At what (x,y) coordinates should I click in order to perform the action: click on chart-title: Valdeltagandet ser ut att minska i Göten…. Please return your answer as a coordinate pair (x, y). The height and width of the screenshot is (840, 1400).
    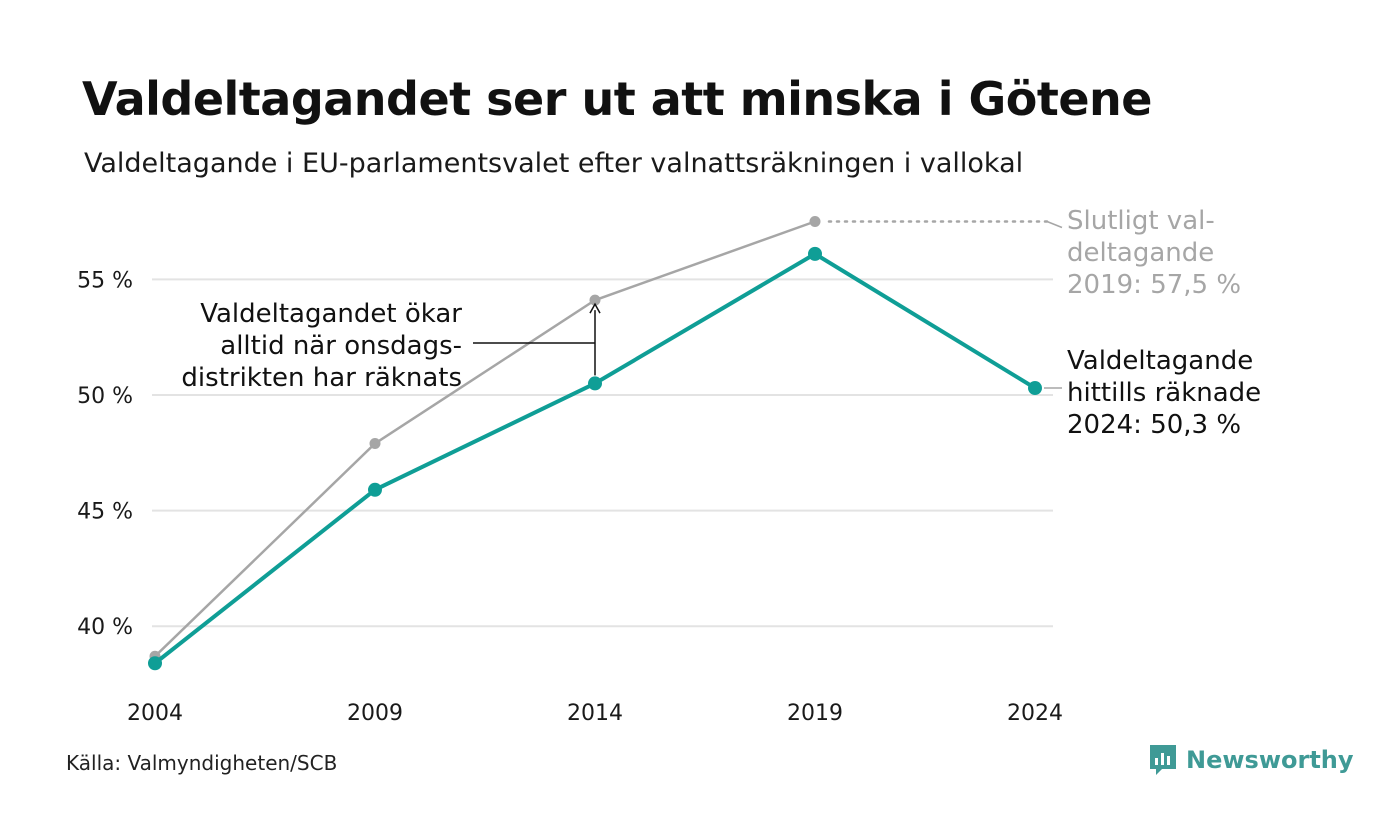
    Looking at the image, I should click on (617, 99).